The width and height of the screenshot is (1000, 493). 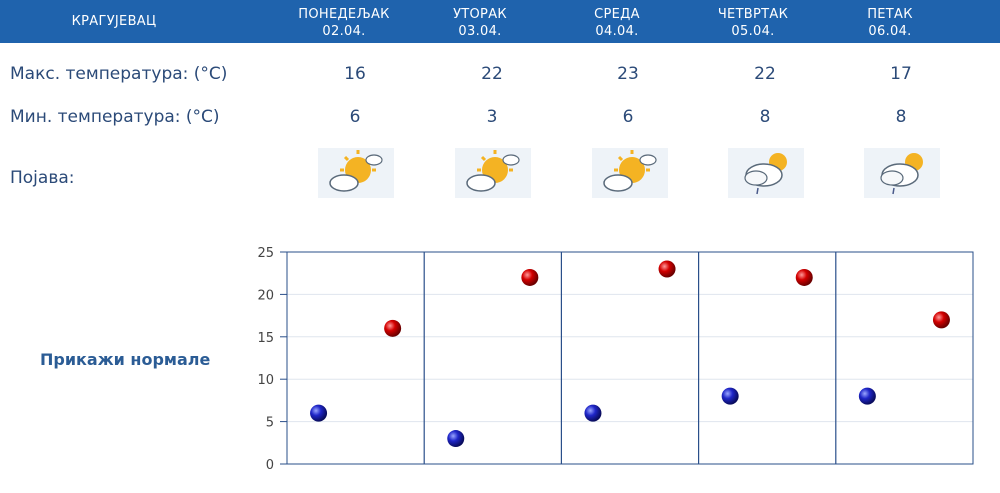 What do you see at coordinates (265, 338) in the screenshot?
I see `y-tick-label: 15` at bounding box center [265, 338].